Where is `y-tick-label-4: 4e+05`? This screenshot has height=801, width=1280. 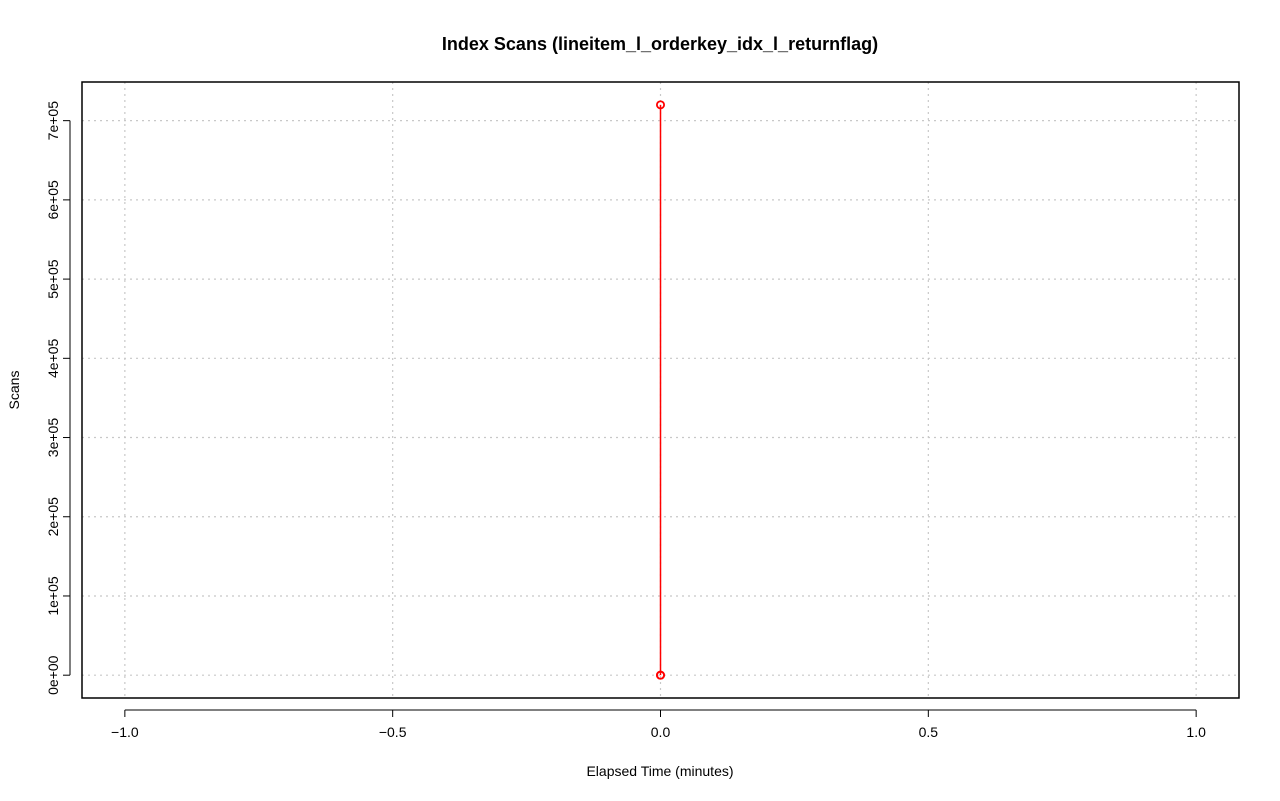
y-tick-label-4: 4e+05 is located at coordinates (53, 358).